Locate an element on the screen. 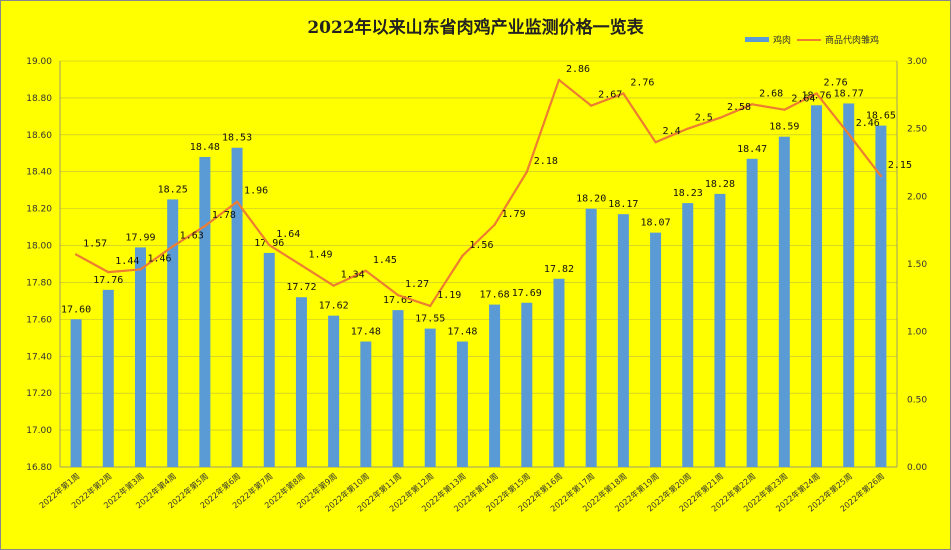 The image size is (951, 550). bar-value-label: 17.82 is located at coordinates (559, 269).